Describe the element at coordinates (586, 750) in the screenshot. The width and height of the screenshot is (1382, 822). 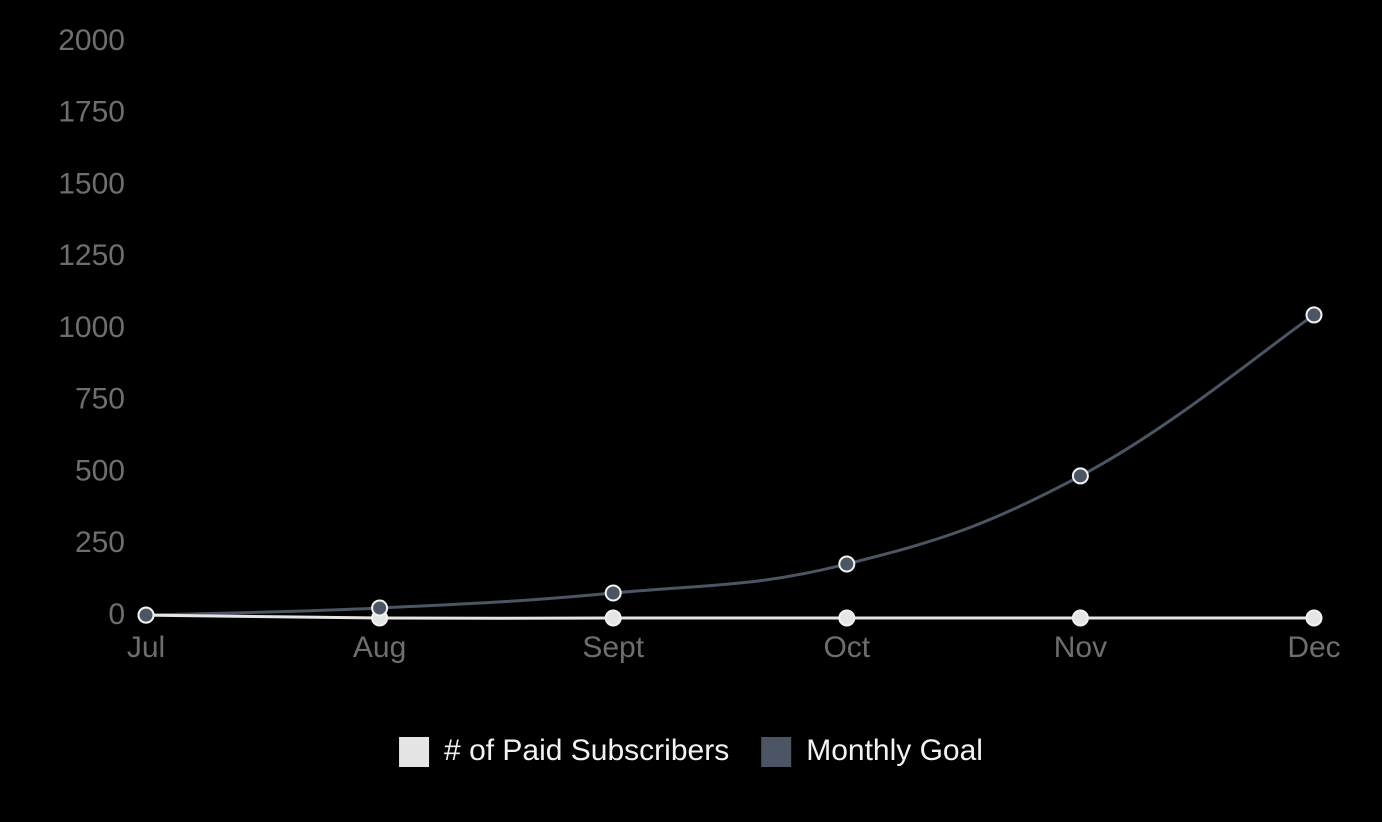
I see `legend-text: # of Paid Subscribers` at that location.